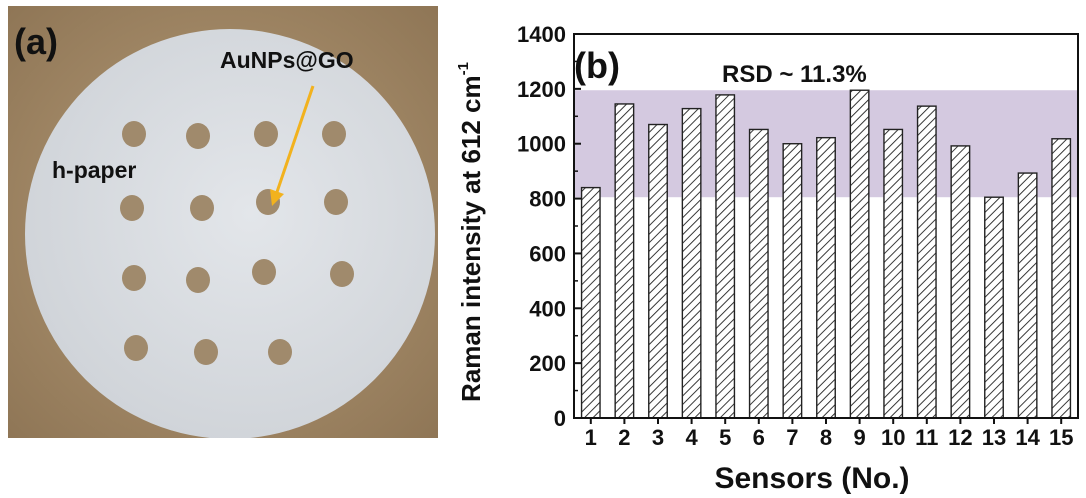  Describe the element at coordinates (547, 363) in the screenshot. I see `y-tick-label: 200` at that location.